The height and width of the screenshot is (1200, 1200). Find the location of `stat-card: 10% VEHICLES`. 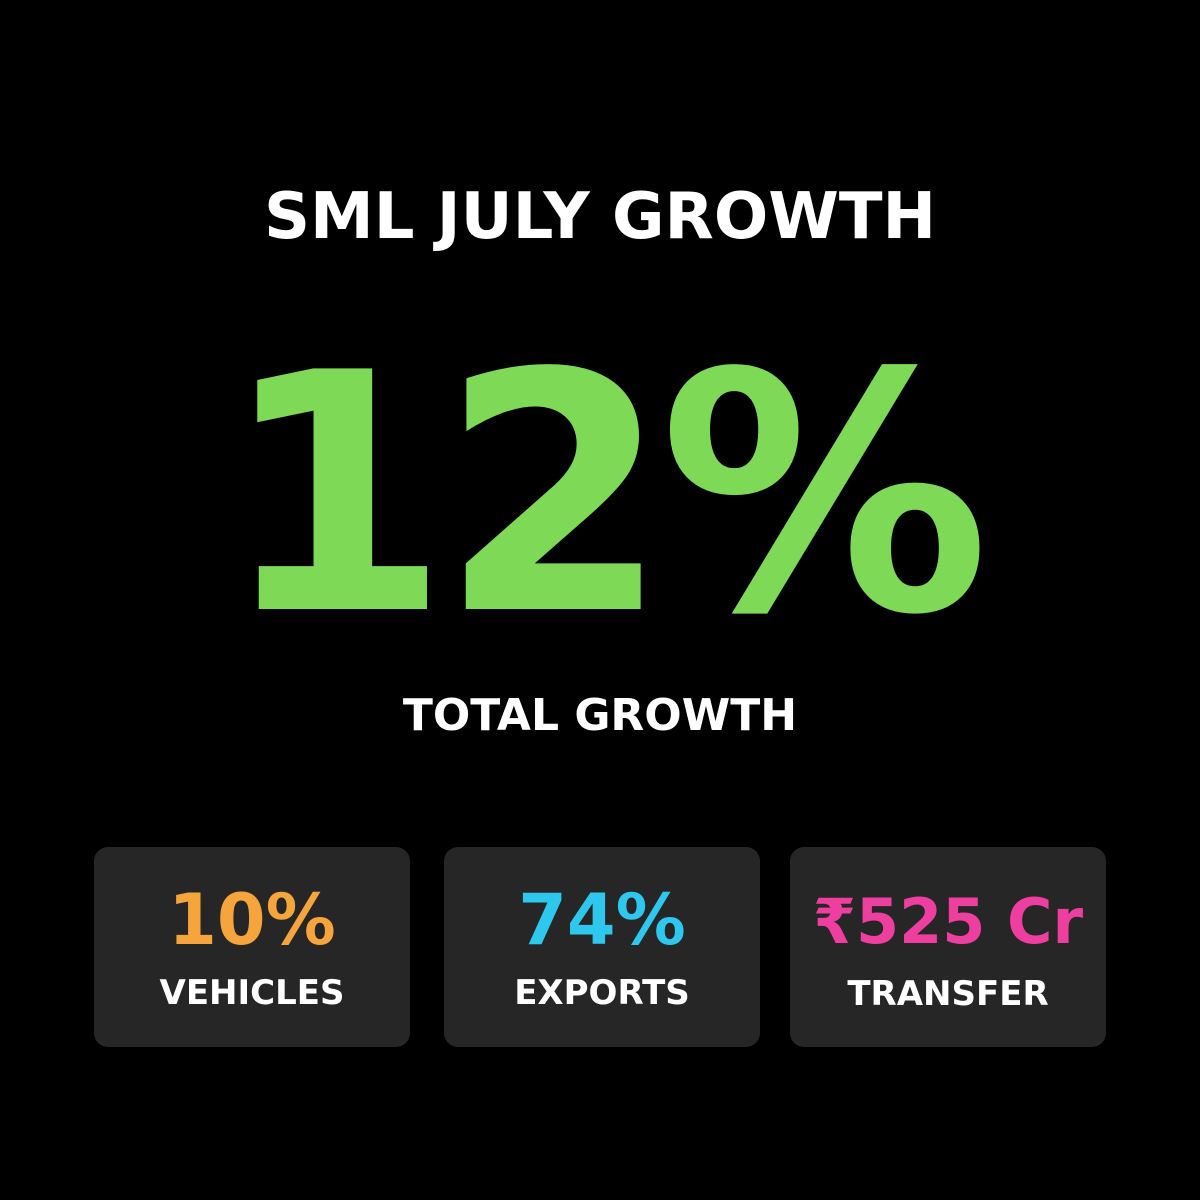

stat-card: 10% VEHICLES is located at coordinates (252, 947).